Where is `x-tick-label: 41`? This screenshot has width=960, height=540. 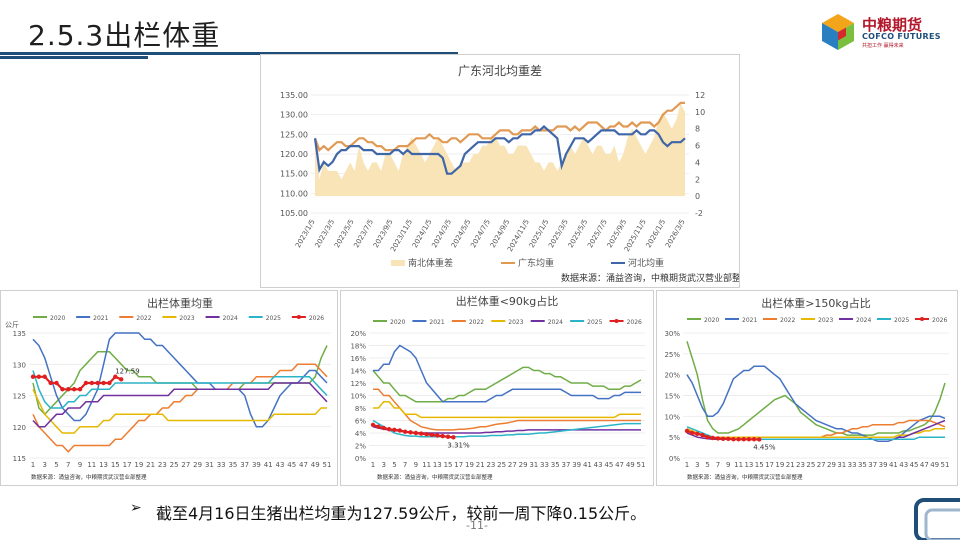
x-tick-label: 41 is located at coordinates (893, 465).